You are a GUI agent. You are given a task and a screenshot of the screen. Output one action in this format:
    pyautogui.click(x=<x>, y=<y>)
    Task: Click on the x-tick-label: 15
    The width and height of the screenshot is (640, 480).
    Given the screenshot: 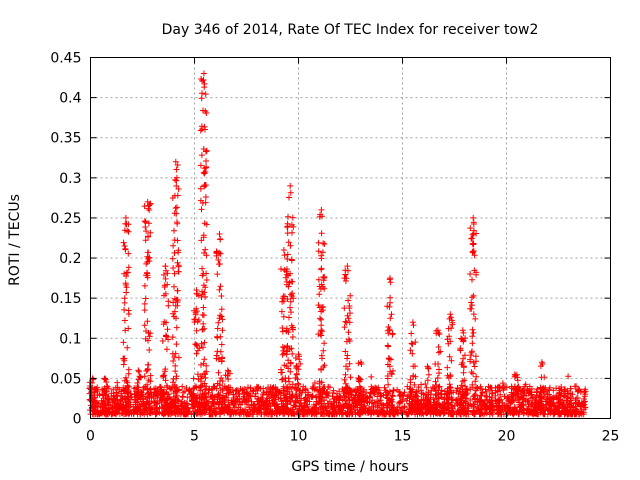 What is the action you would take?
    pyautogui.click(x=403, y=437)
    